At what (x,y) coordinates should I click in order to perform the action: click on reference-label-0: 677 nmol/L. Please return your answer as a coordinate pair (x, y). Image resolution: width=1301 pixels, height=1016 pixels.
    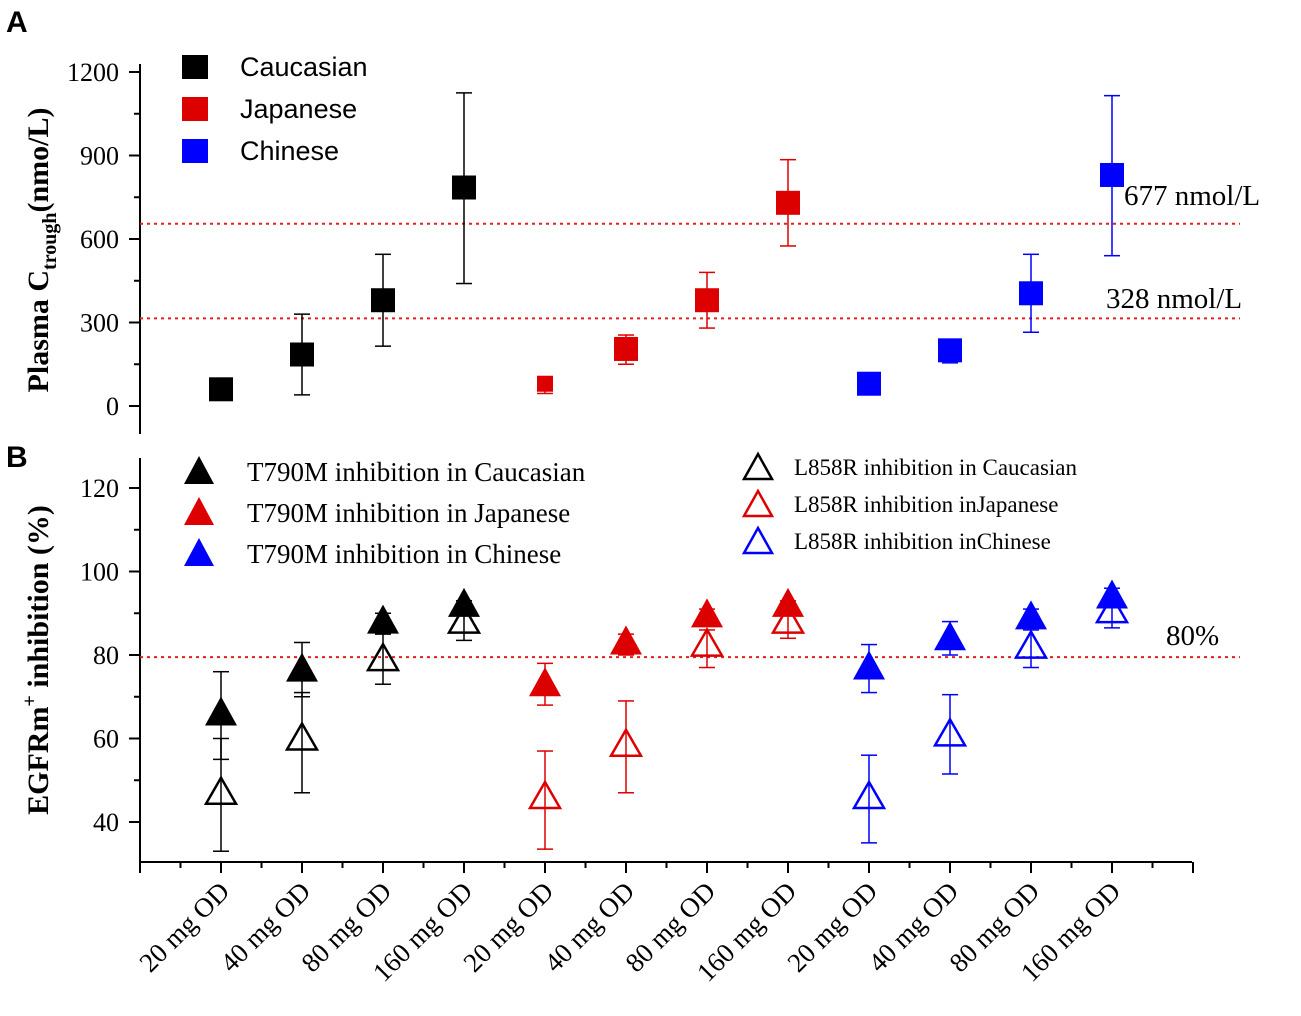
    Looking at the image, I should click on (1192, 196).